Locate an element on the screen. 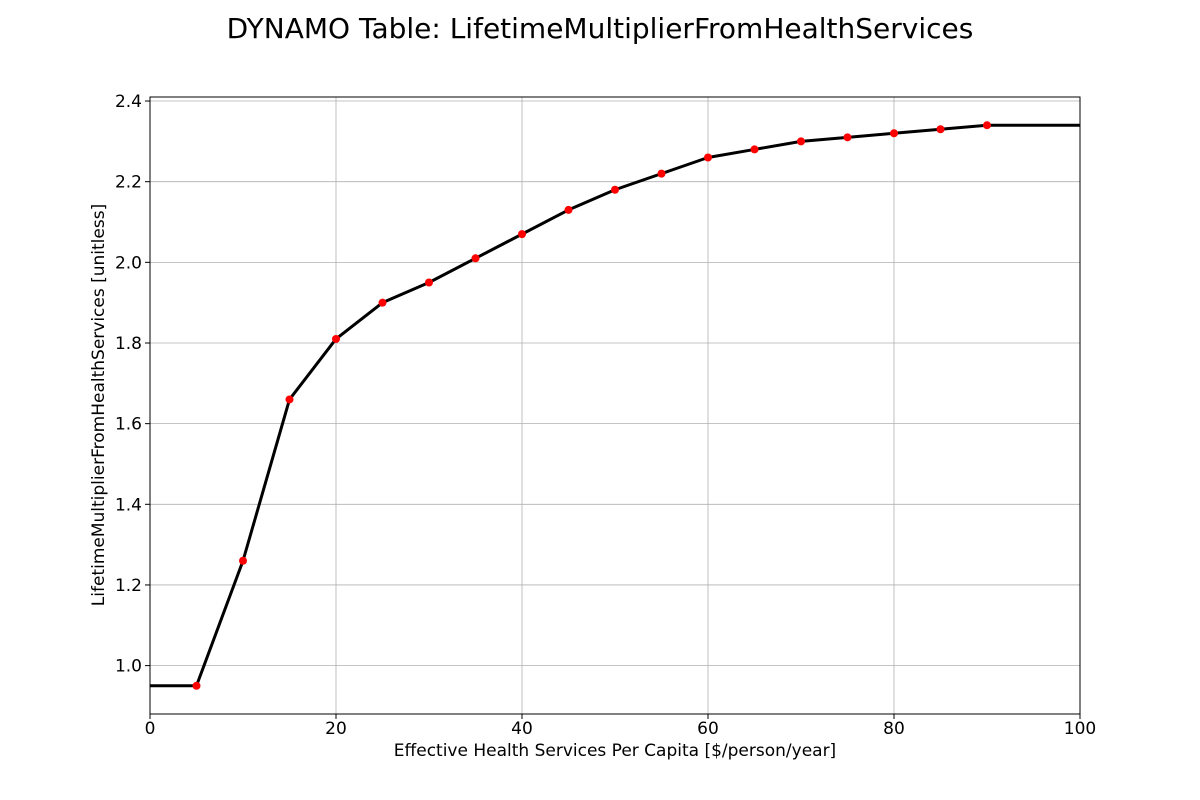  y-tick-label: 1.2 is located at coordinates (128, 586).